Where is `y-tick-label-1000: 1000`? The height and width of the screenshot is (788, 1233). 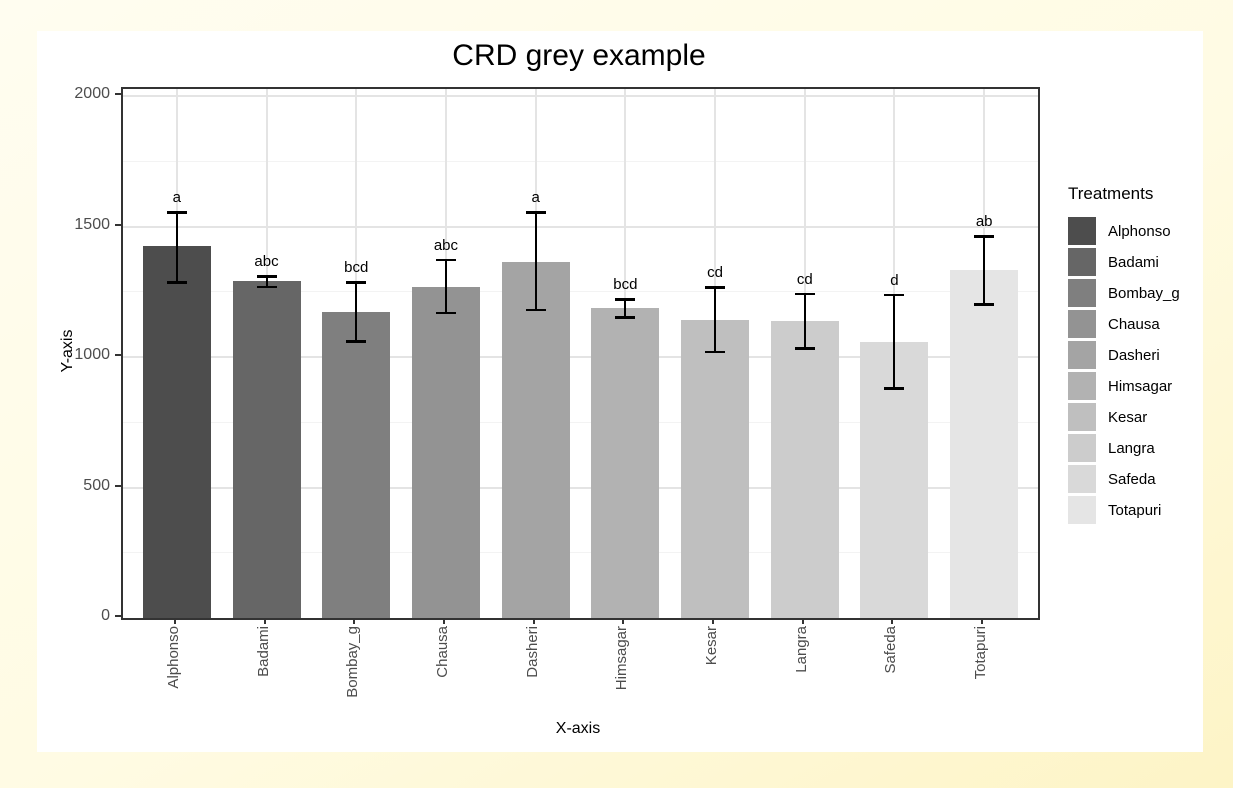
y-tick-label-1000: 1000 is located at coordinates (92, 355).